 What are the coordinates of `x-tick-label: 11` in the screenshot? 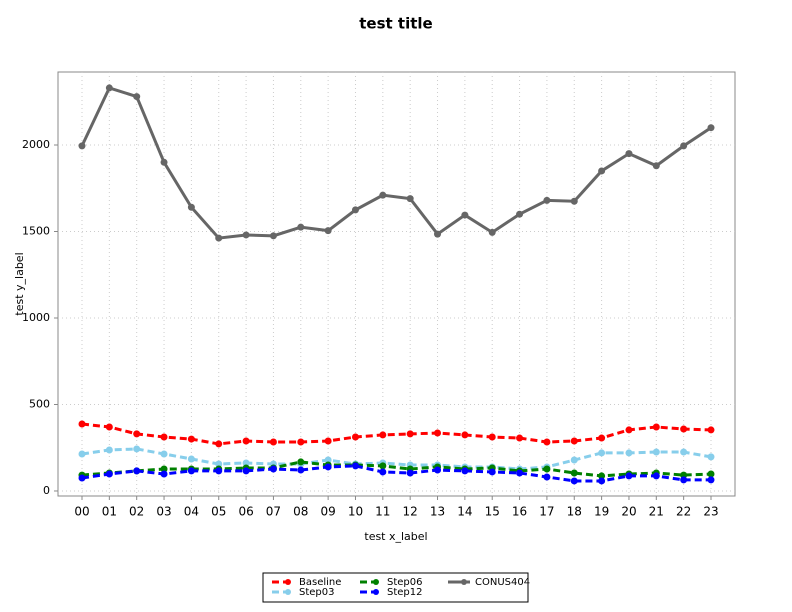 It's located at (382, 512).